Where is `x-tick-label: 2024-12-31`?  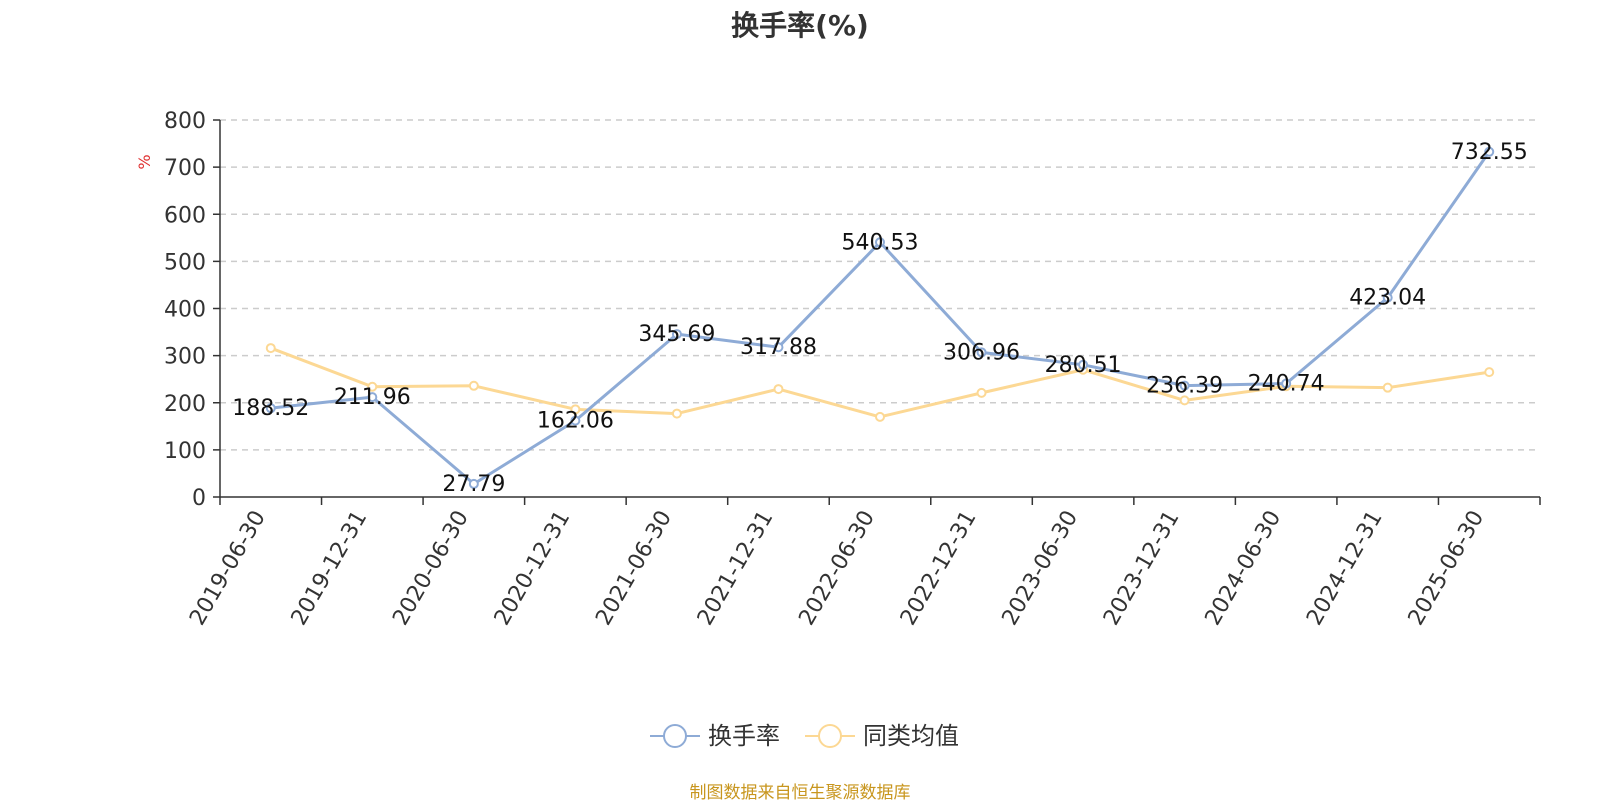
x-tick-label: 2024-12-31 is located at coordinates (1345, 568).